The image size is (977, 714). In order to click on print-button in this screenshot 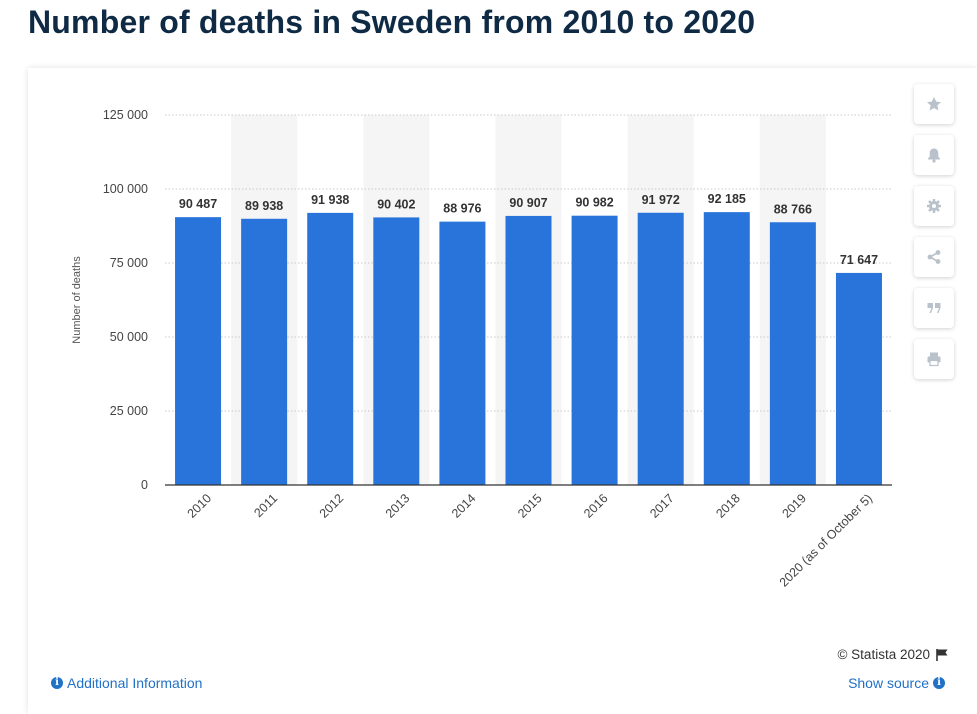, I will do `click(934, 359)`.